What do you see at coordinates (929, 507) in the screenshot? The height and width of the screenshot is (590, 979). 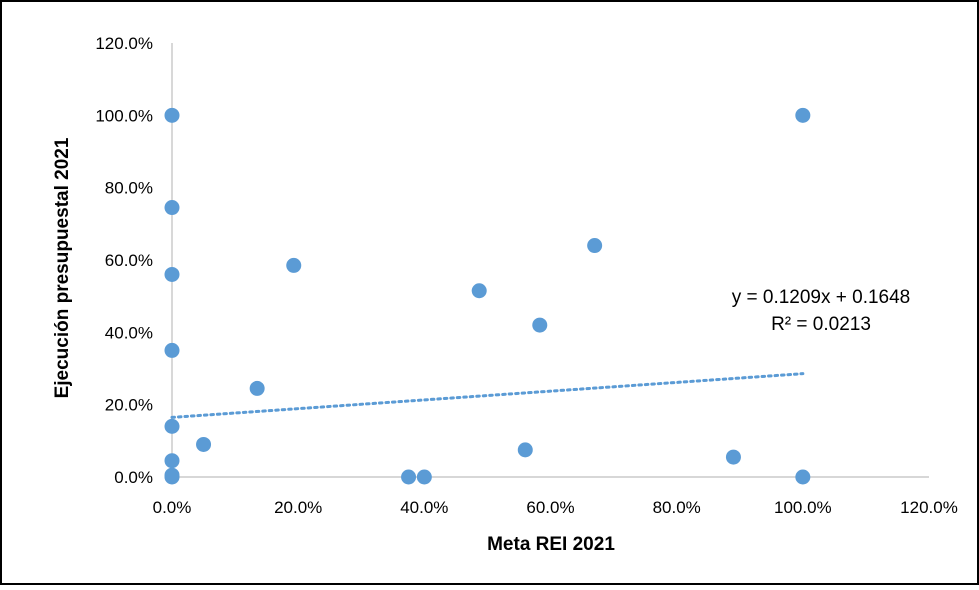 I see `x-tick-label: 120.0%` at bounding box center [929, 507].